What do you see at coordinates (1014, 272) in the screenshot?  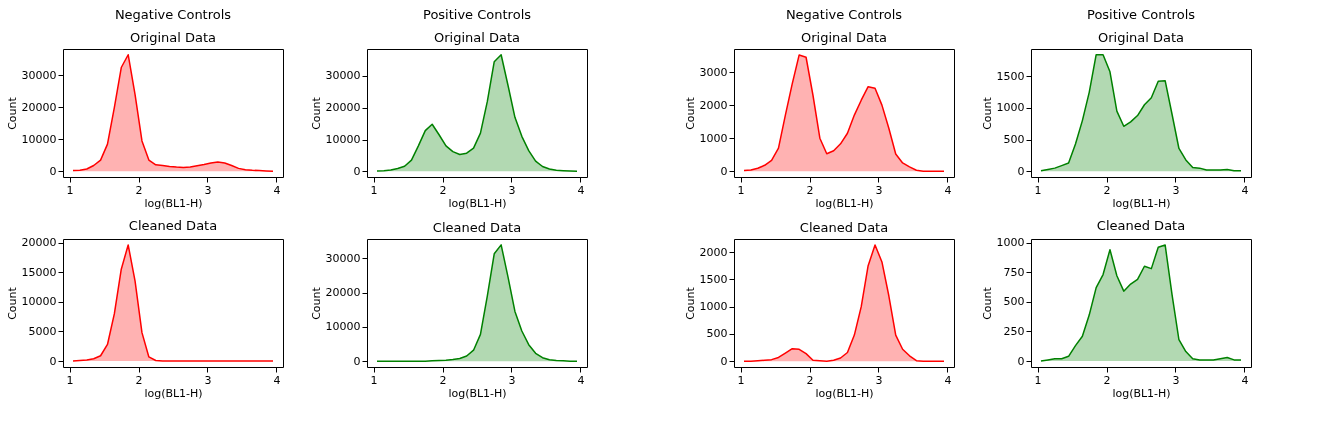 I see `y-tick-label: 750` at bounding box center [1014, 272].